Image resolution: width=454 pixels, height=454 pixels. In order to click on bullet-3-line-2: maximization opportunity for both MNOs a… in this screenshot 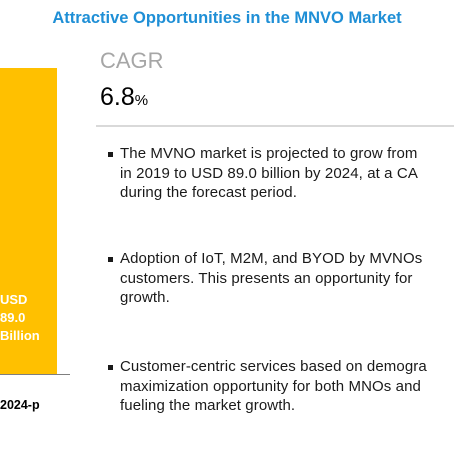, I will do `click(287, 387)`.